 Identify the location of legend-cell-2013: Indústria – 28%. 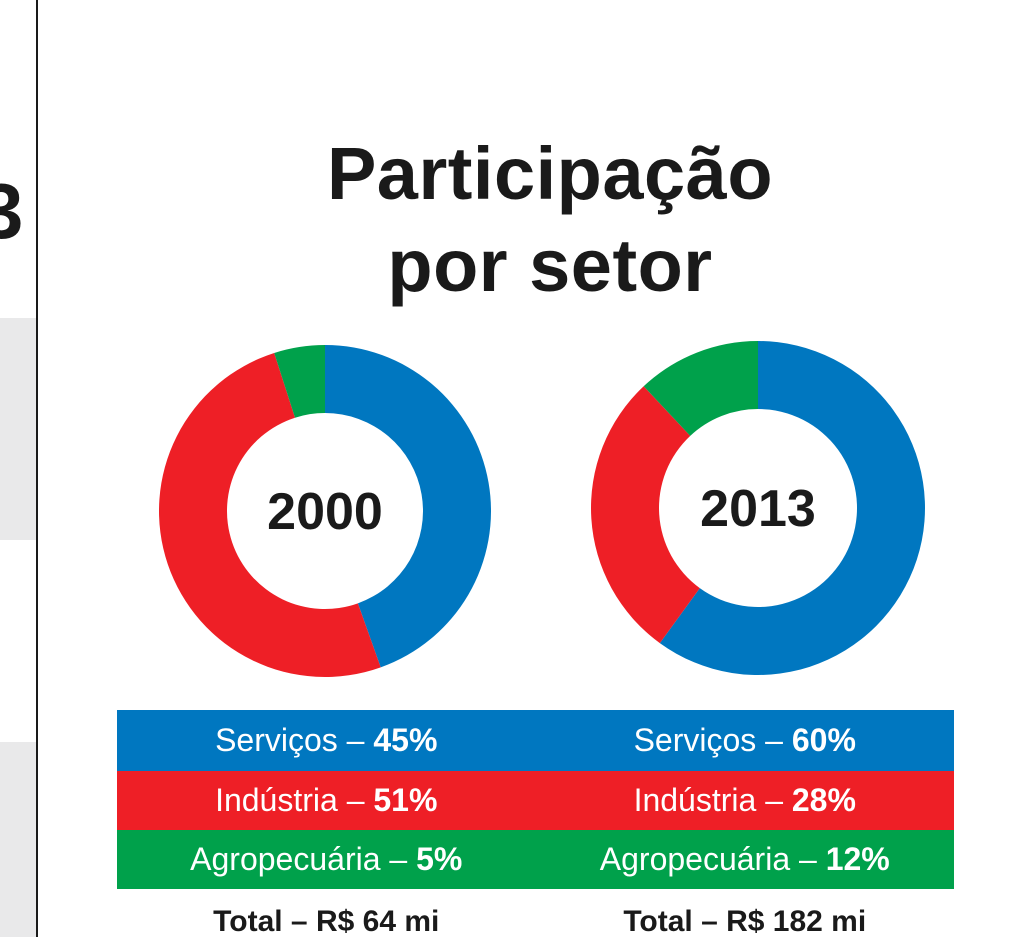
(745, 800).